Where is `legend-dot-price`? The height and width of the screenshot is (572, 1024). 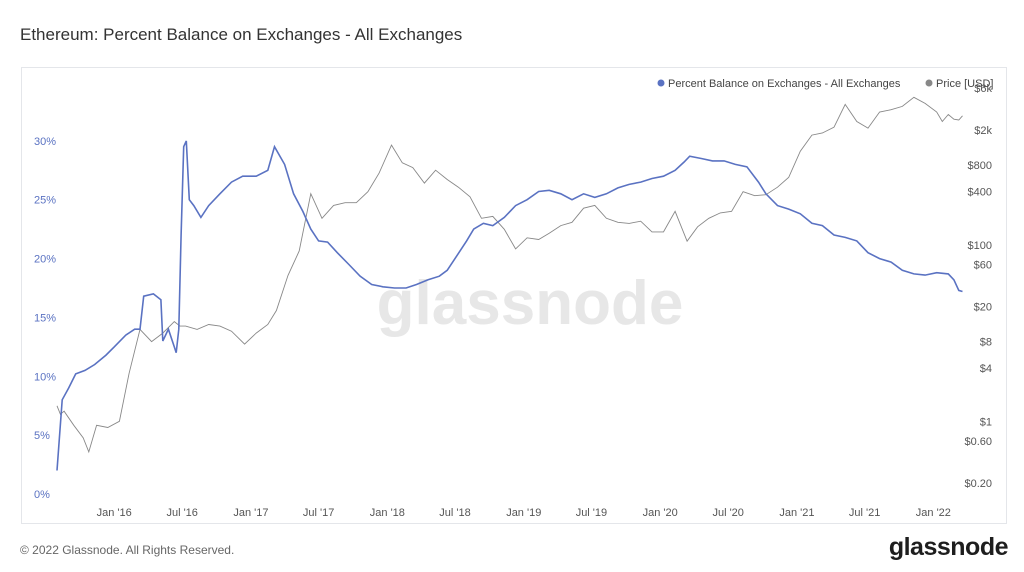 legend-dot-price is located at coordinates (929, 83).